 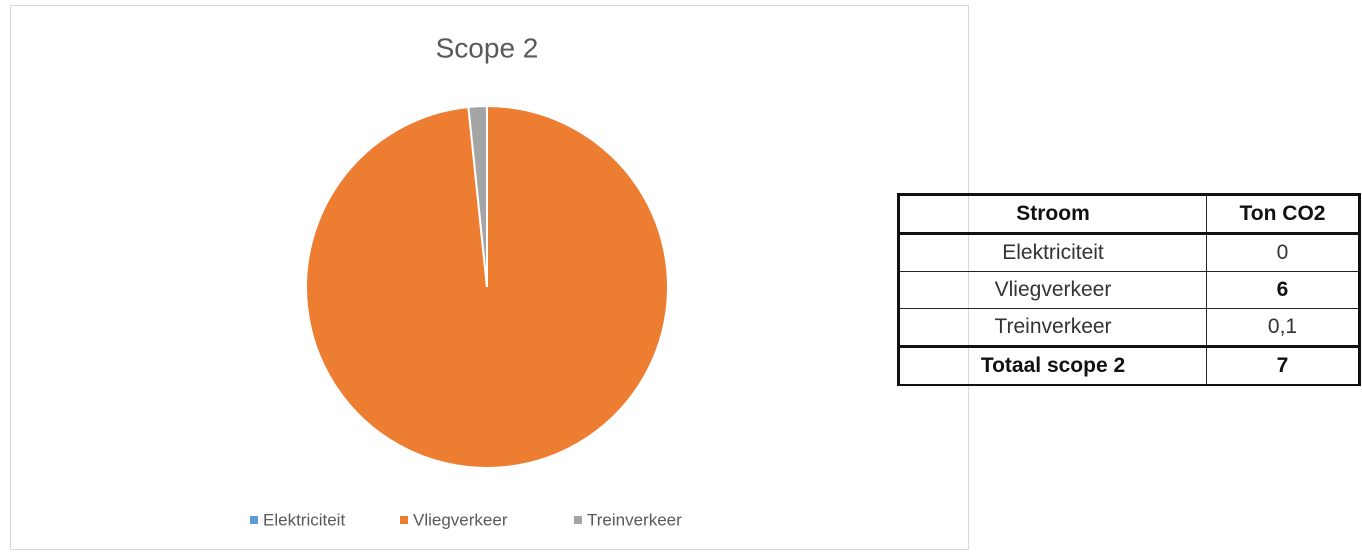 I want to click on header-cell: Ton CO2, so click(x=1283, y=214).